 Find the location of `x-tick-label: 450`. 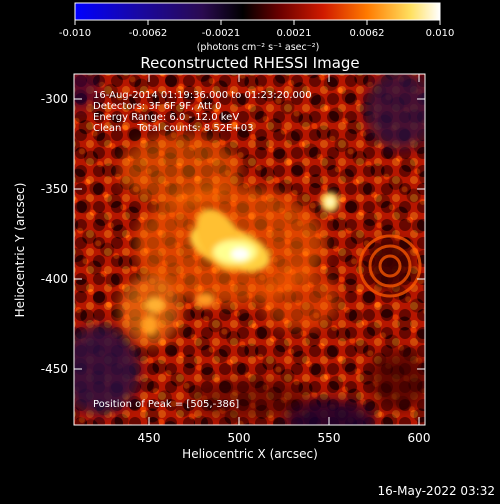

x-tick-label: 450 is located at coordinates (149, 438).